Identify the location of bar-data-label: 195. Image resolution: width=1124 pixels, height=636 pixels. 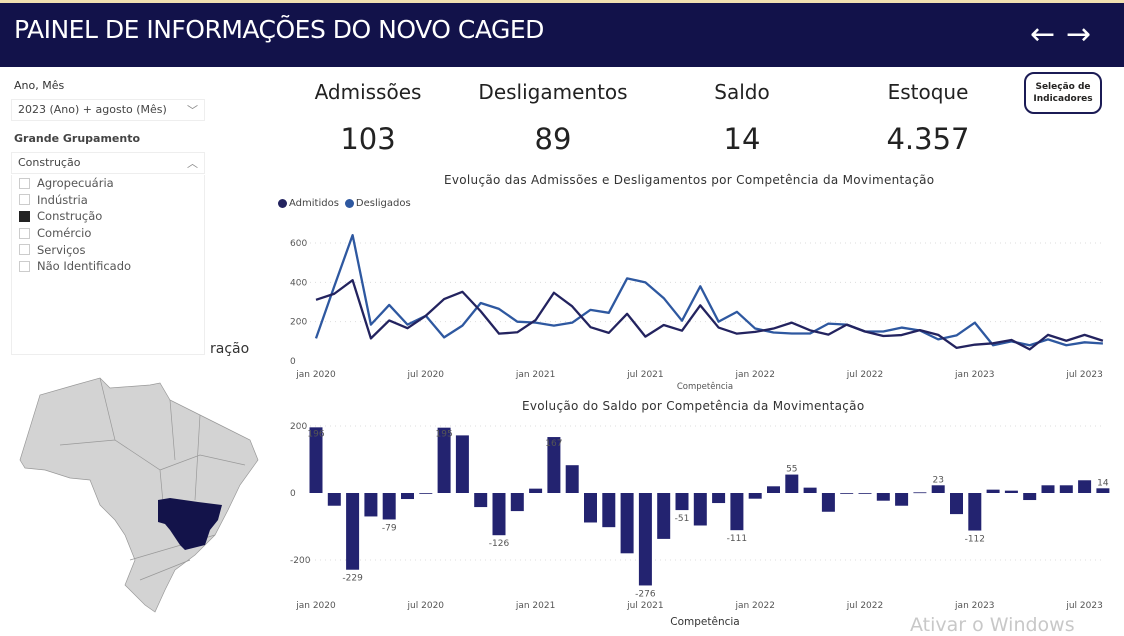
(444, 435).